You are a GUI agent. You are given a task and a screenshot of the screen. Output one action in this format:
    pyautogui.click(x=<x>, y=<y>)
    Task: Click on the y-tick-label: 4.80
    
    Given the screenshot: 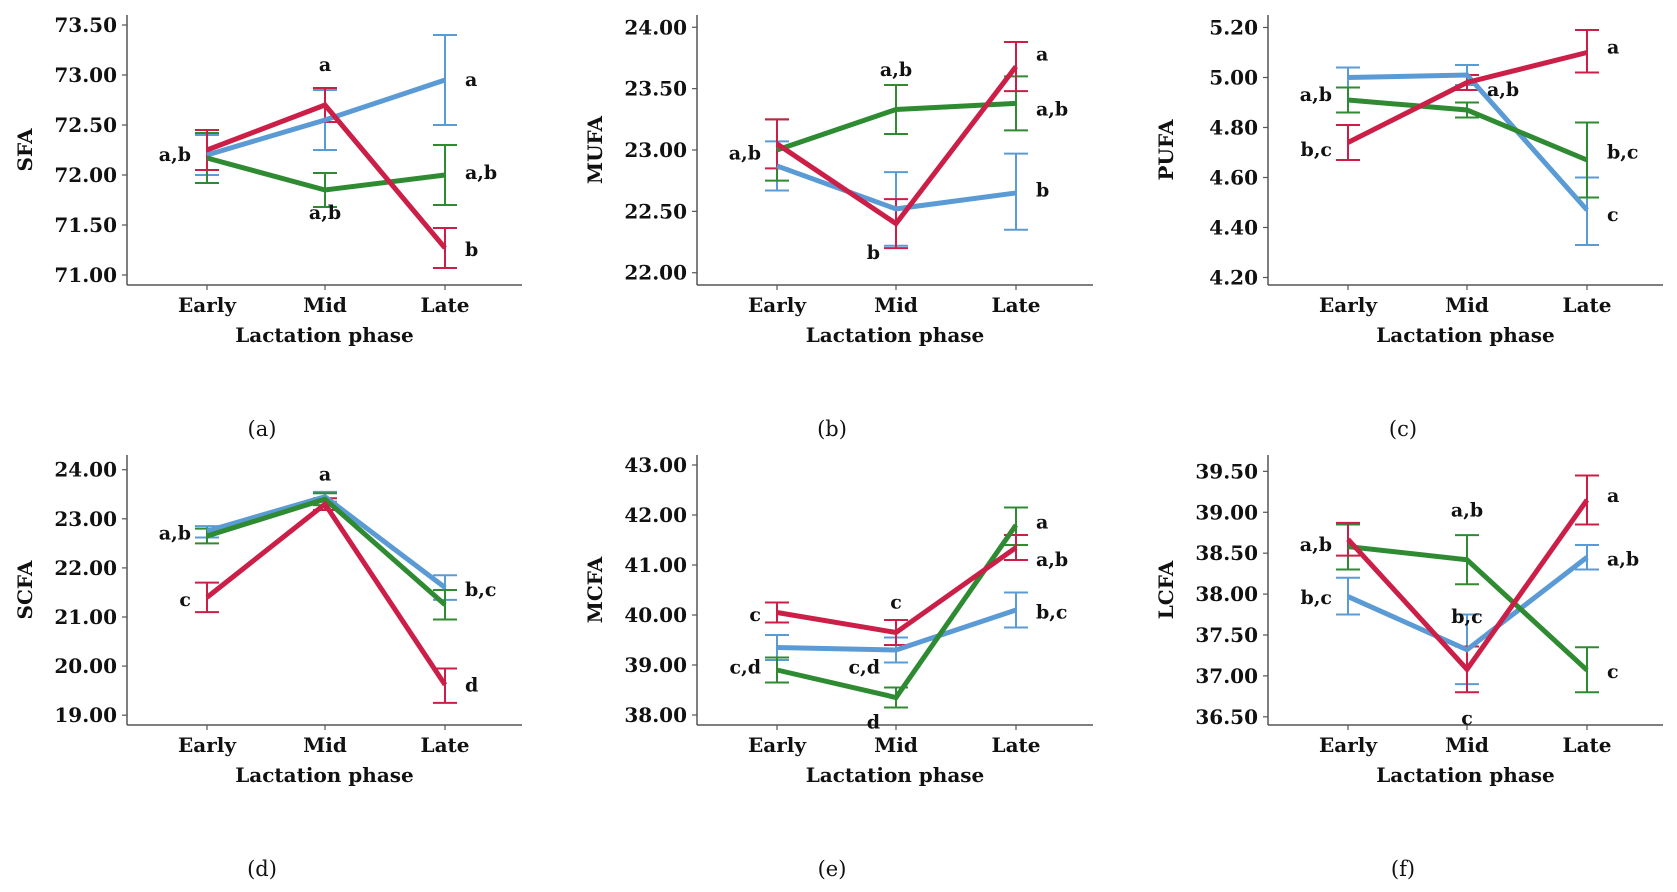 What is the action you would take?
    pyautogui.click(x=1233, y=128)
    